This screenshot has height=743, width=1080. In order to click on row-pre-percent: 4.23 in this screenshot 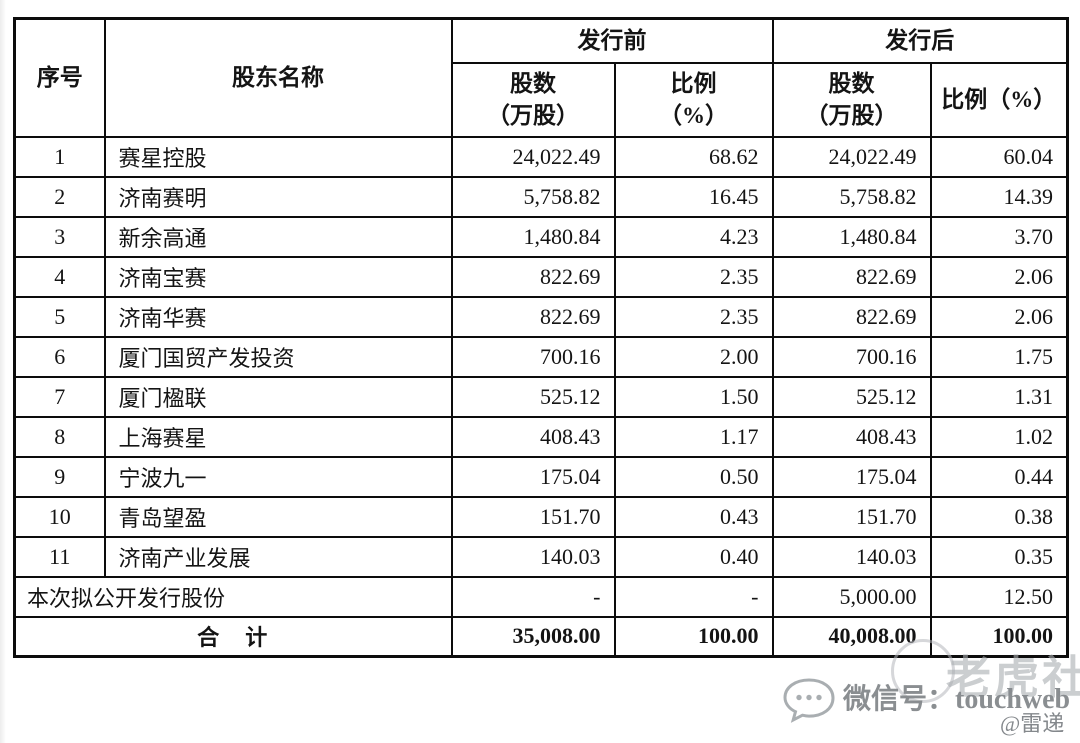, I will do `click(693, 236)`.